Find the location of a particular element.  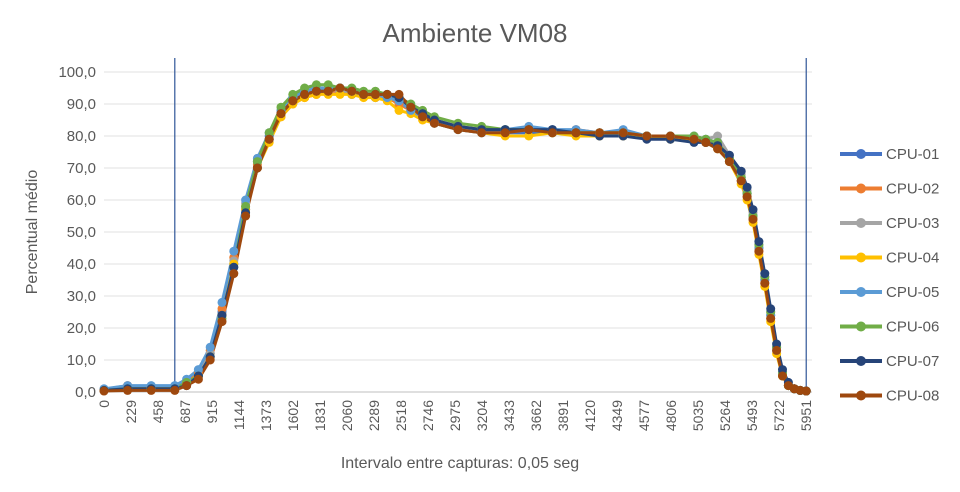

y-tick-label: 30,0 is located at coordinates (81, 296).